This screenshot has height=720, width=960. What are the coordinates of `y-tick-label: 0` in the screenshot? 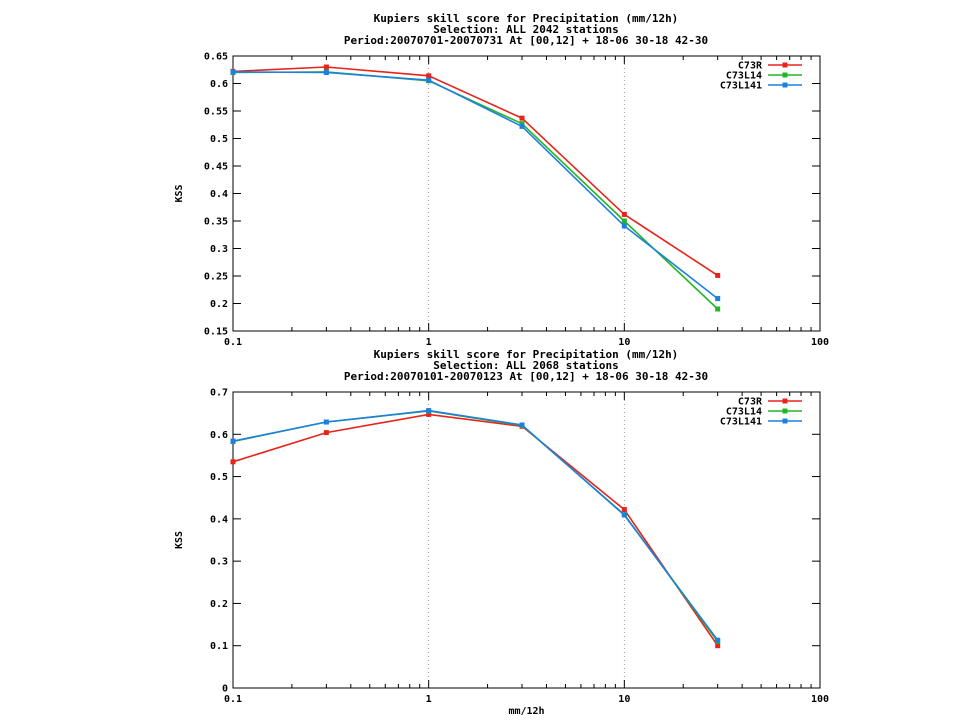 It's located at (225, 689).